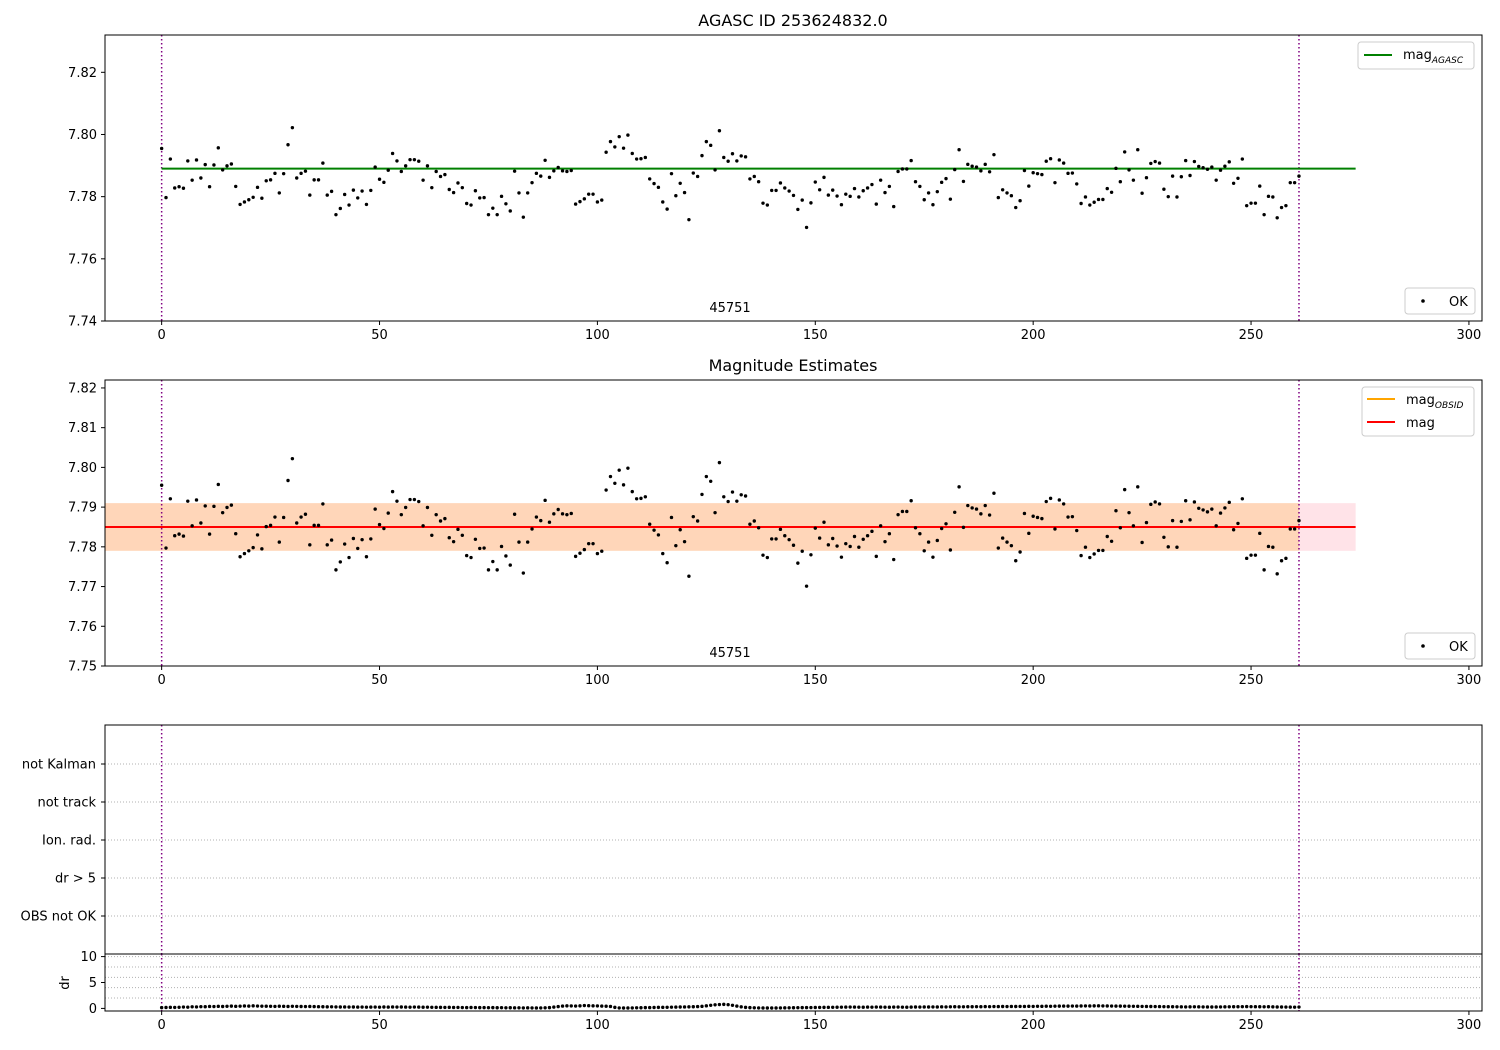 The image size is (1500, 1050). I want to click on panel-2-xtick-label: 150, so click(815, 680).